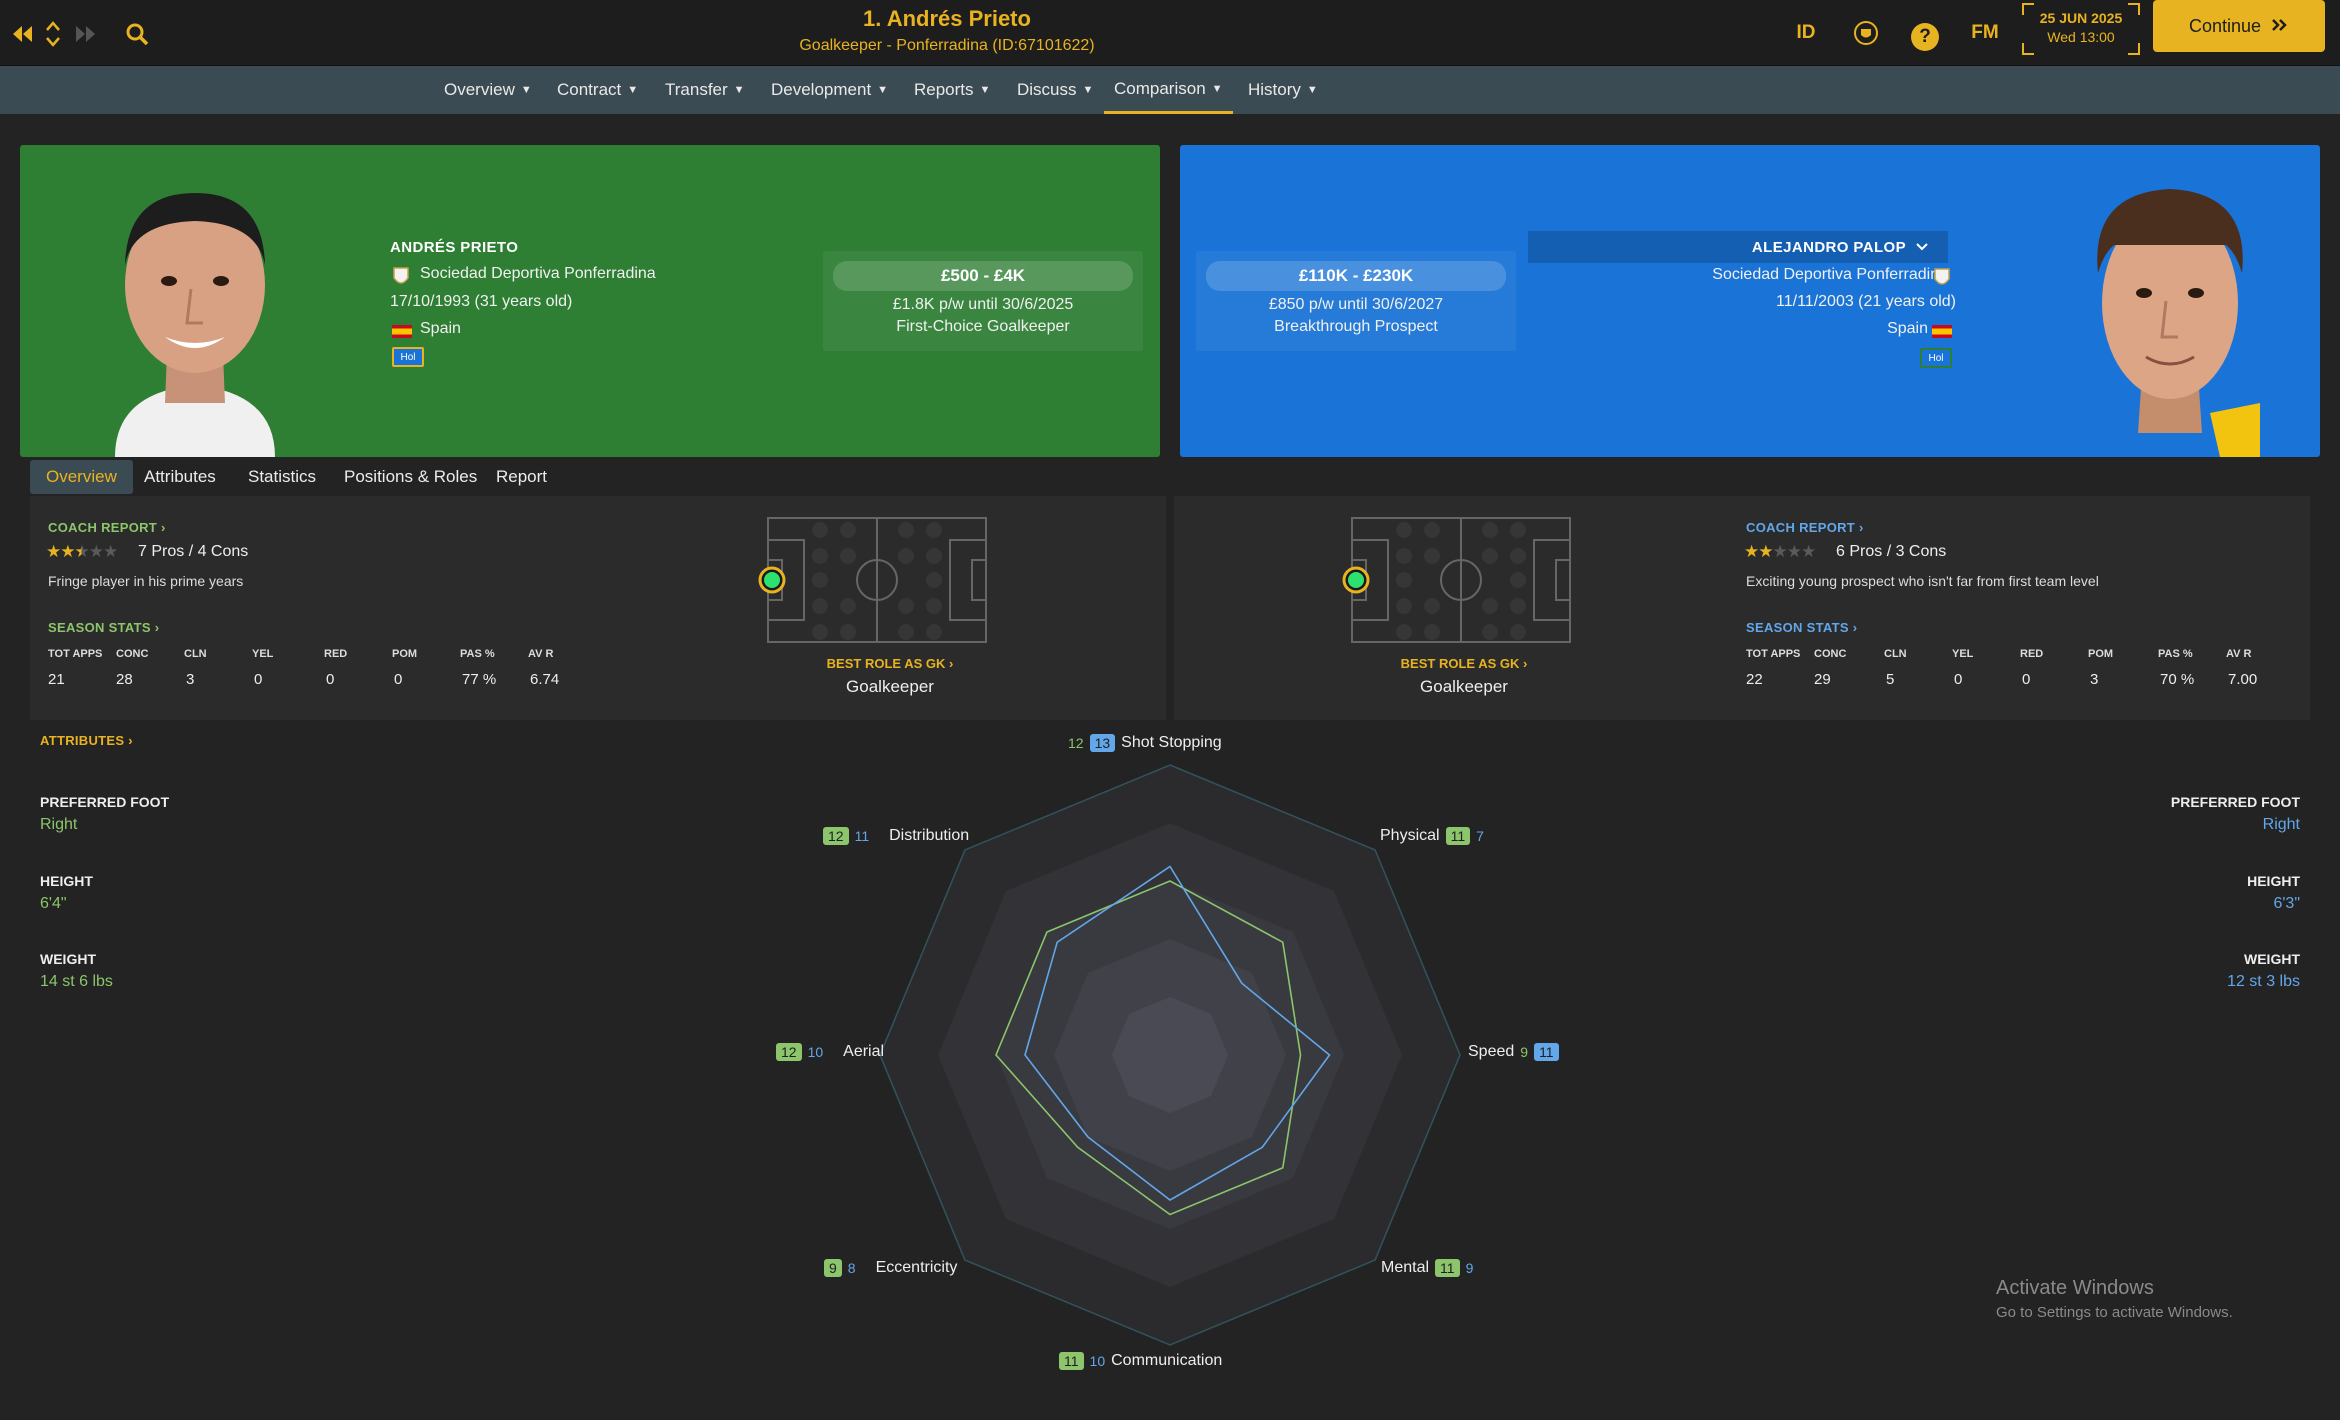  Describe the element at coordinates (2075, 1288) in the screenshot. I see `watermark-title: Activate Windows` at that location.